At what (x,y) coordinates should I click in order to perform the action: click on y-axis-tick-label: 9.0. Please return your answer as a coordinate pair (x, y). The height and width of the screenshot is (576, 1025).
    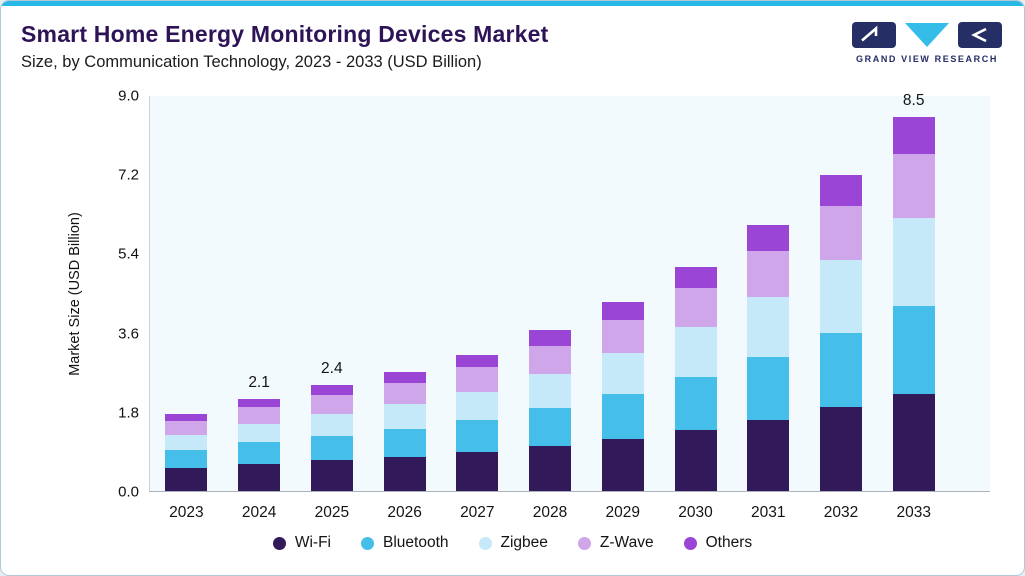
    Looking at the image, I should click on (128, 96).